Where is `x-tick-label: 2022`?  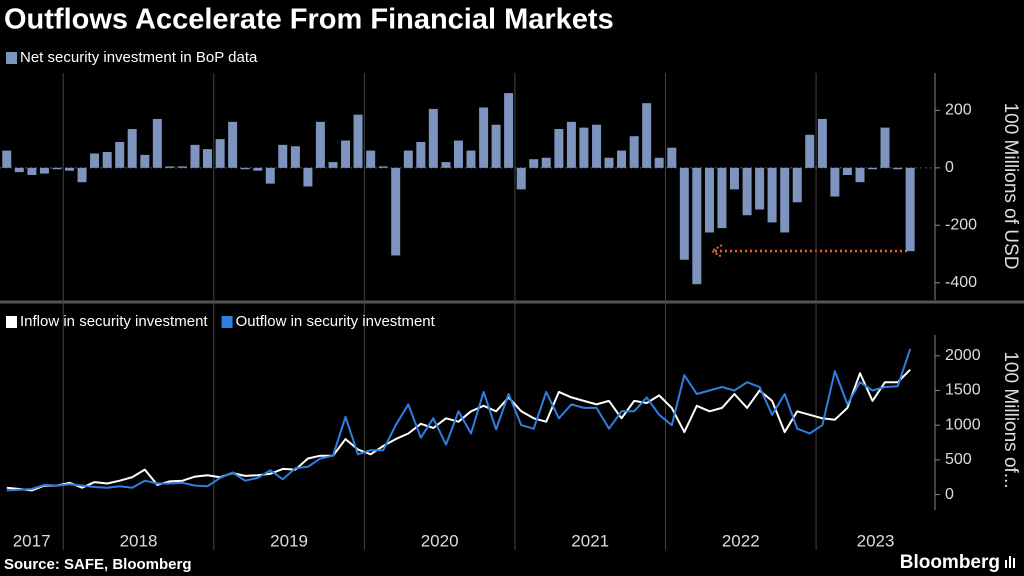 x-tick-label: 2022 is located at coordinates (741, 540).